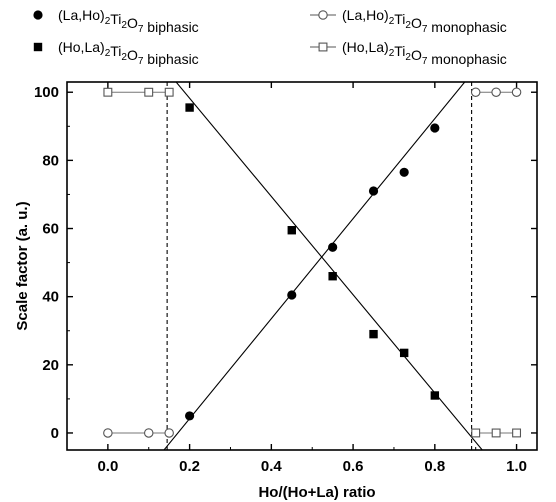 The width and height of the screenshot is (556, 502). I want to click on legend-label: (Ho,La)2Ti2O7 monophasic, so click(424, 53).